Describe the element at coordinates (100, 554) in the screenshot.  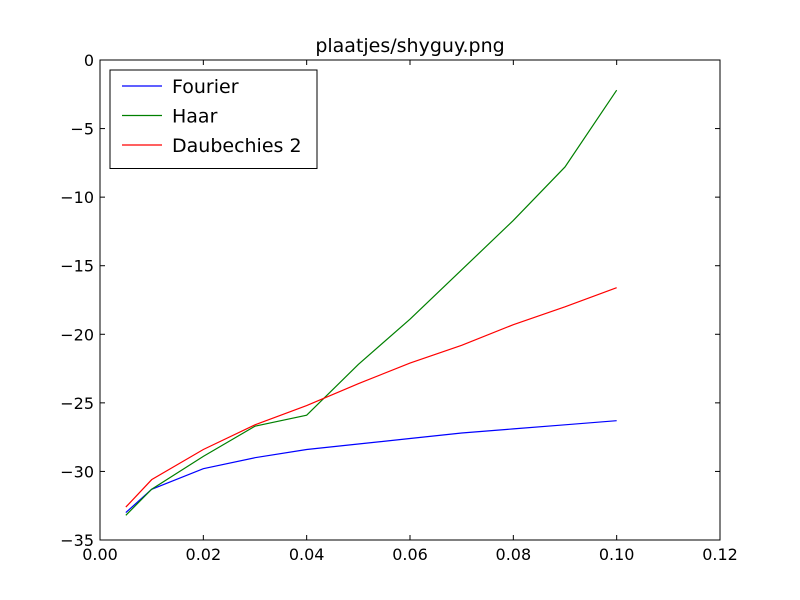
I see `x-tick-label: 0.00` at that location.